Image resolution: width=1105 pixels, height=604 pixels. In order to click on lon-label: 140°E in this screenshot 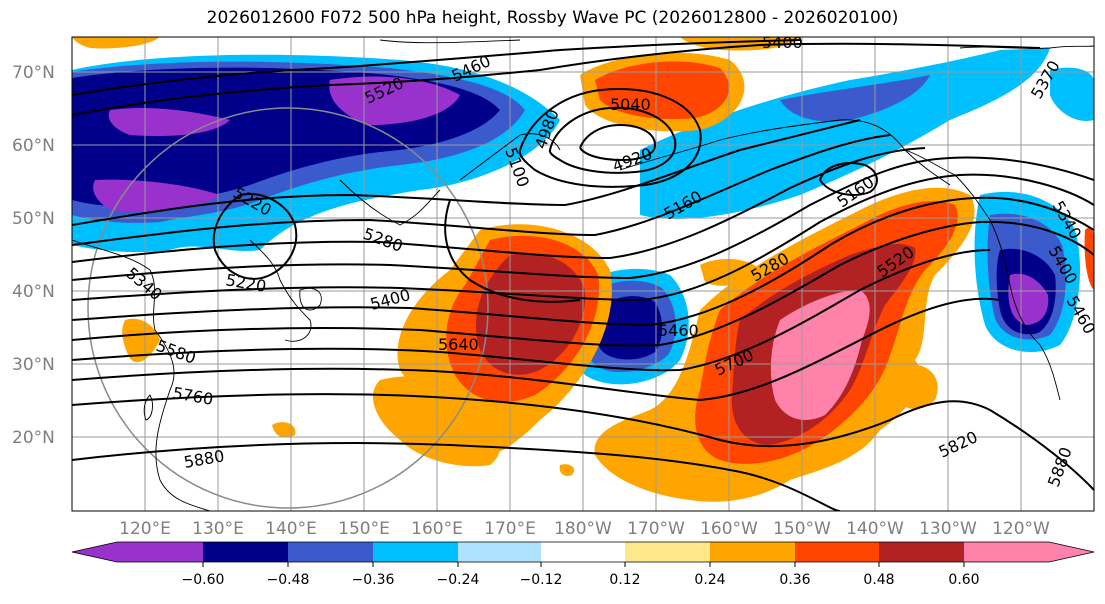, I will do `click(291, 529)`.